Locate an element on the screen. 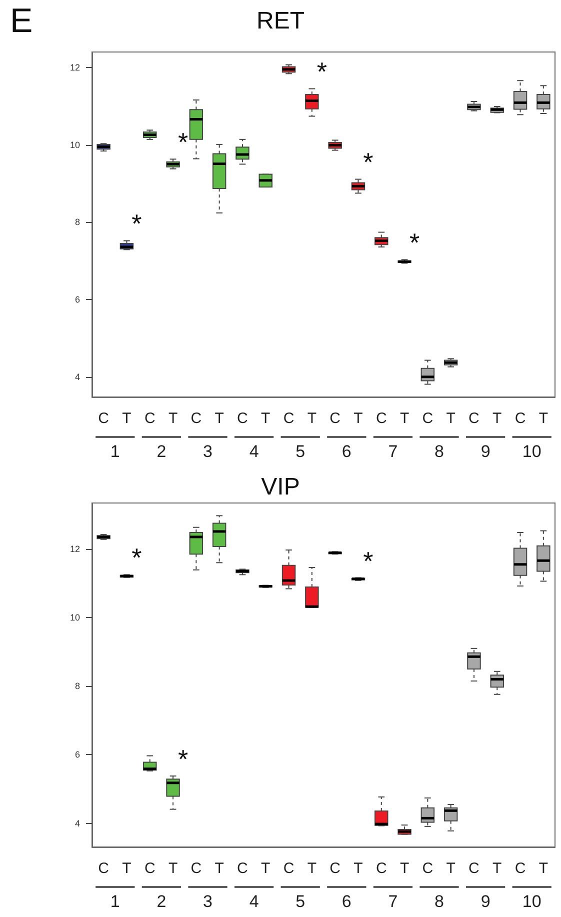 The width and height of the screenshot is (561, 917). chart-title: RET is located at coordinates (280, 21).